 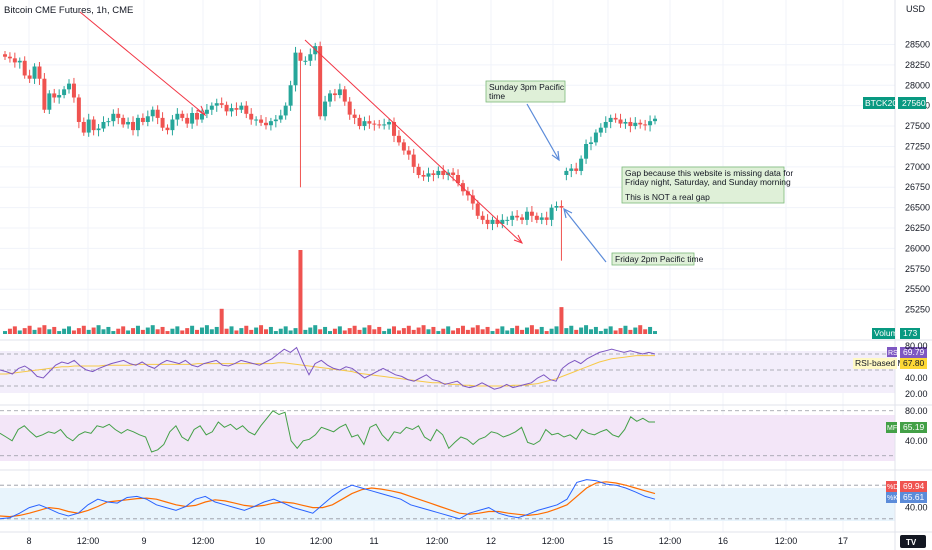 I want to click on arrow-head, so click(x=568, y=213).